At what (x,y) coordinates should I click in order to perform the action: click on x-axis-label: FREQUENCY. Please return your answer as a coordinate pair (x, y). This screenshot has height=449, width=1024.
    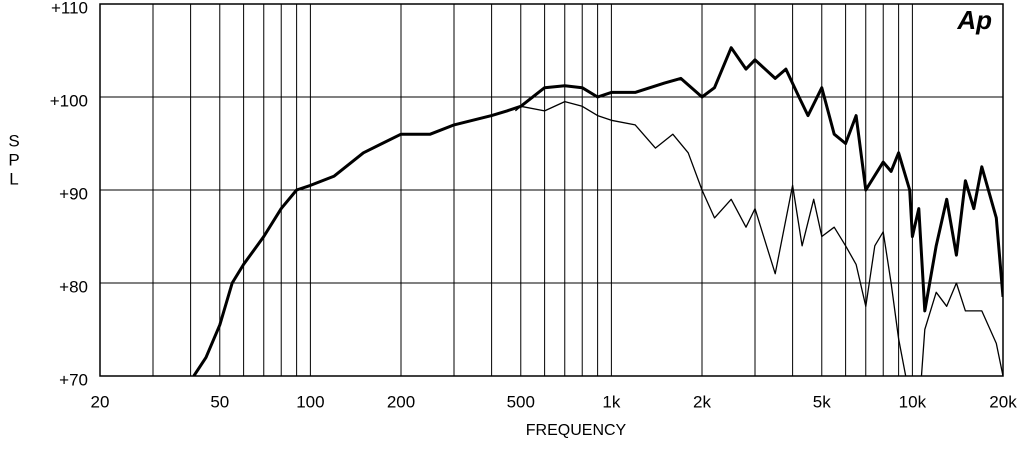
    Looking at the image, I should click on (576, 430).